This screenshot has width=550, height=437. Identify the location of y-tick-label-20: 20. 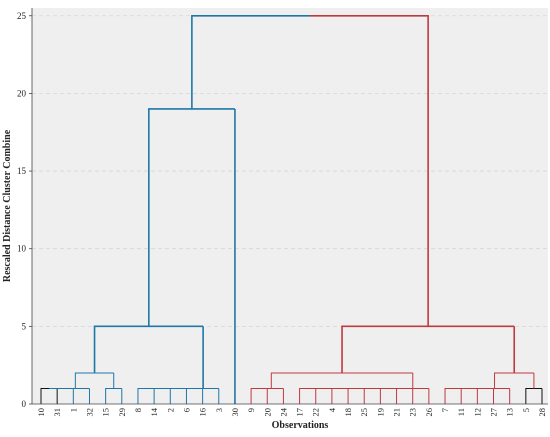
(22, 93).